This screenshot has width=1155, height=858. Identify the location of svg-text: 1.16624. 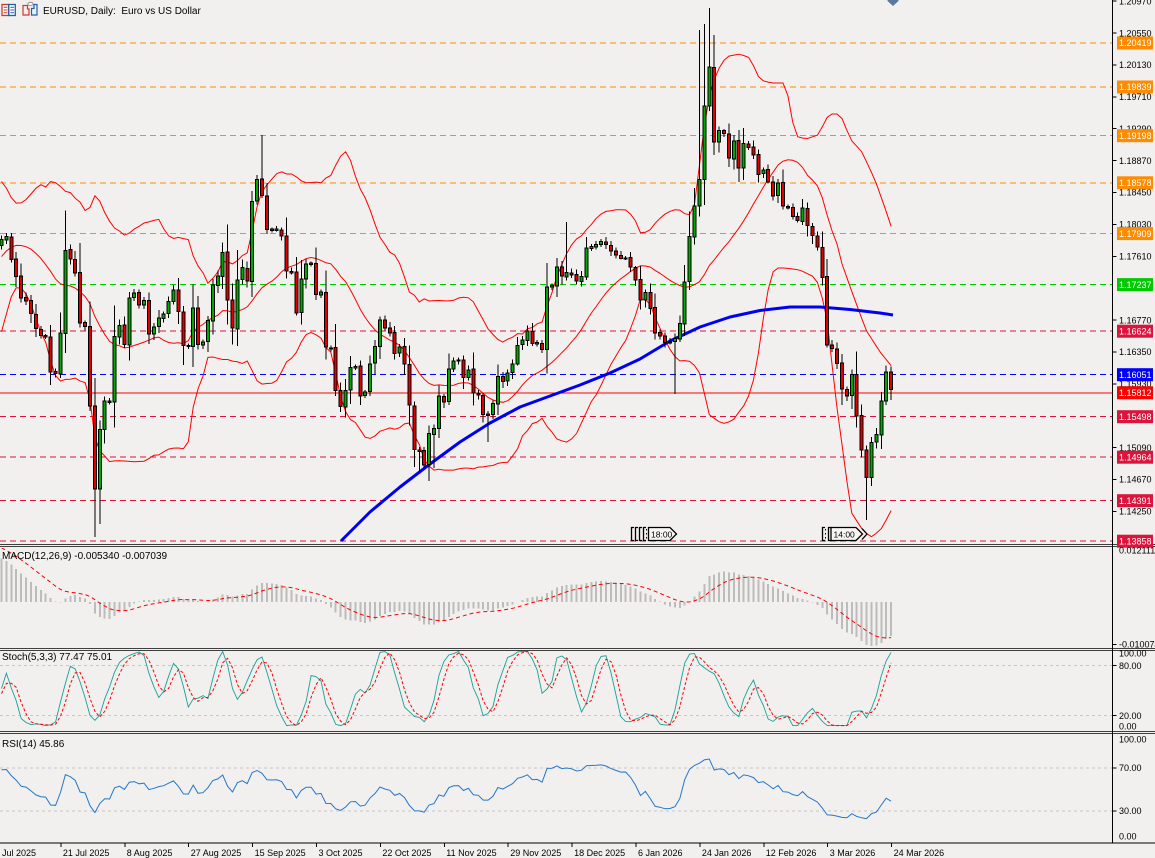
(1135, 331).